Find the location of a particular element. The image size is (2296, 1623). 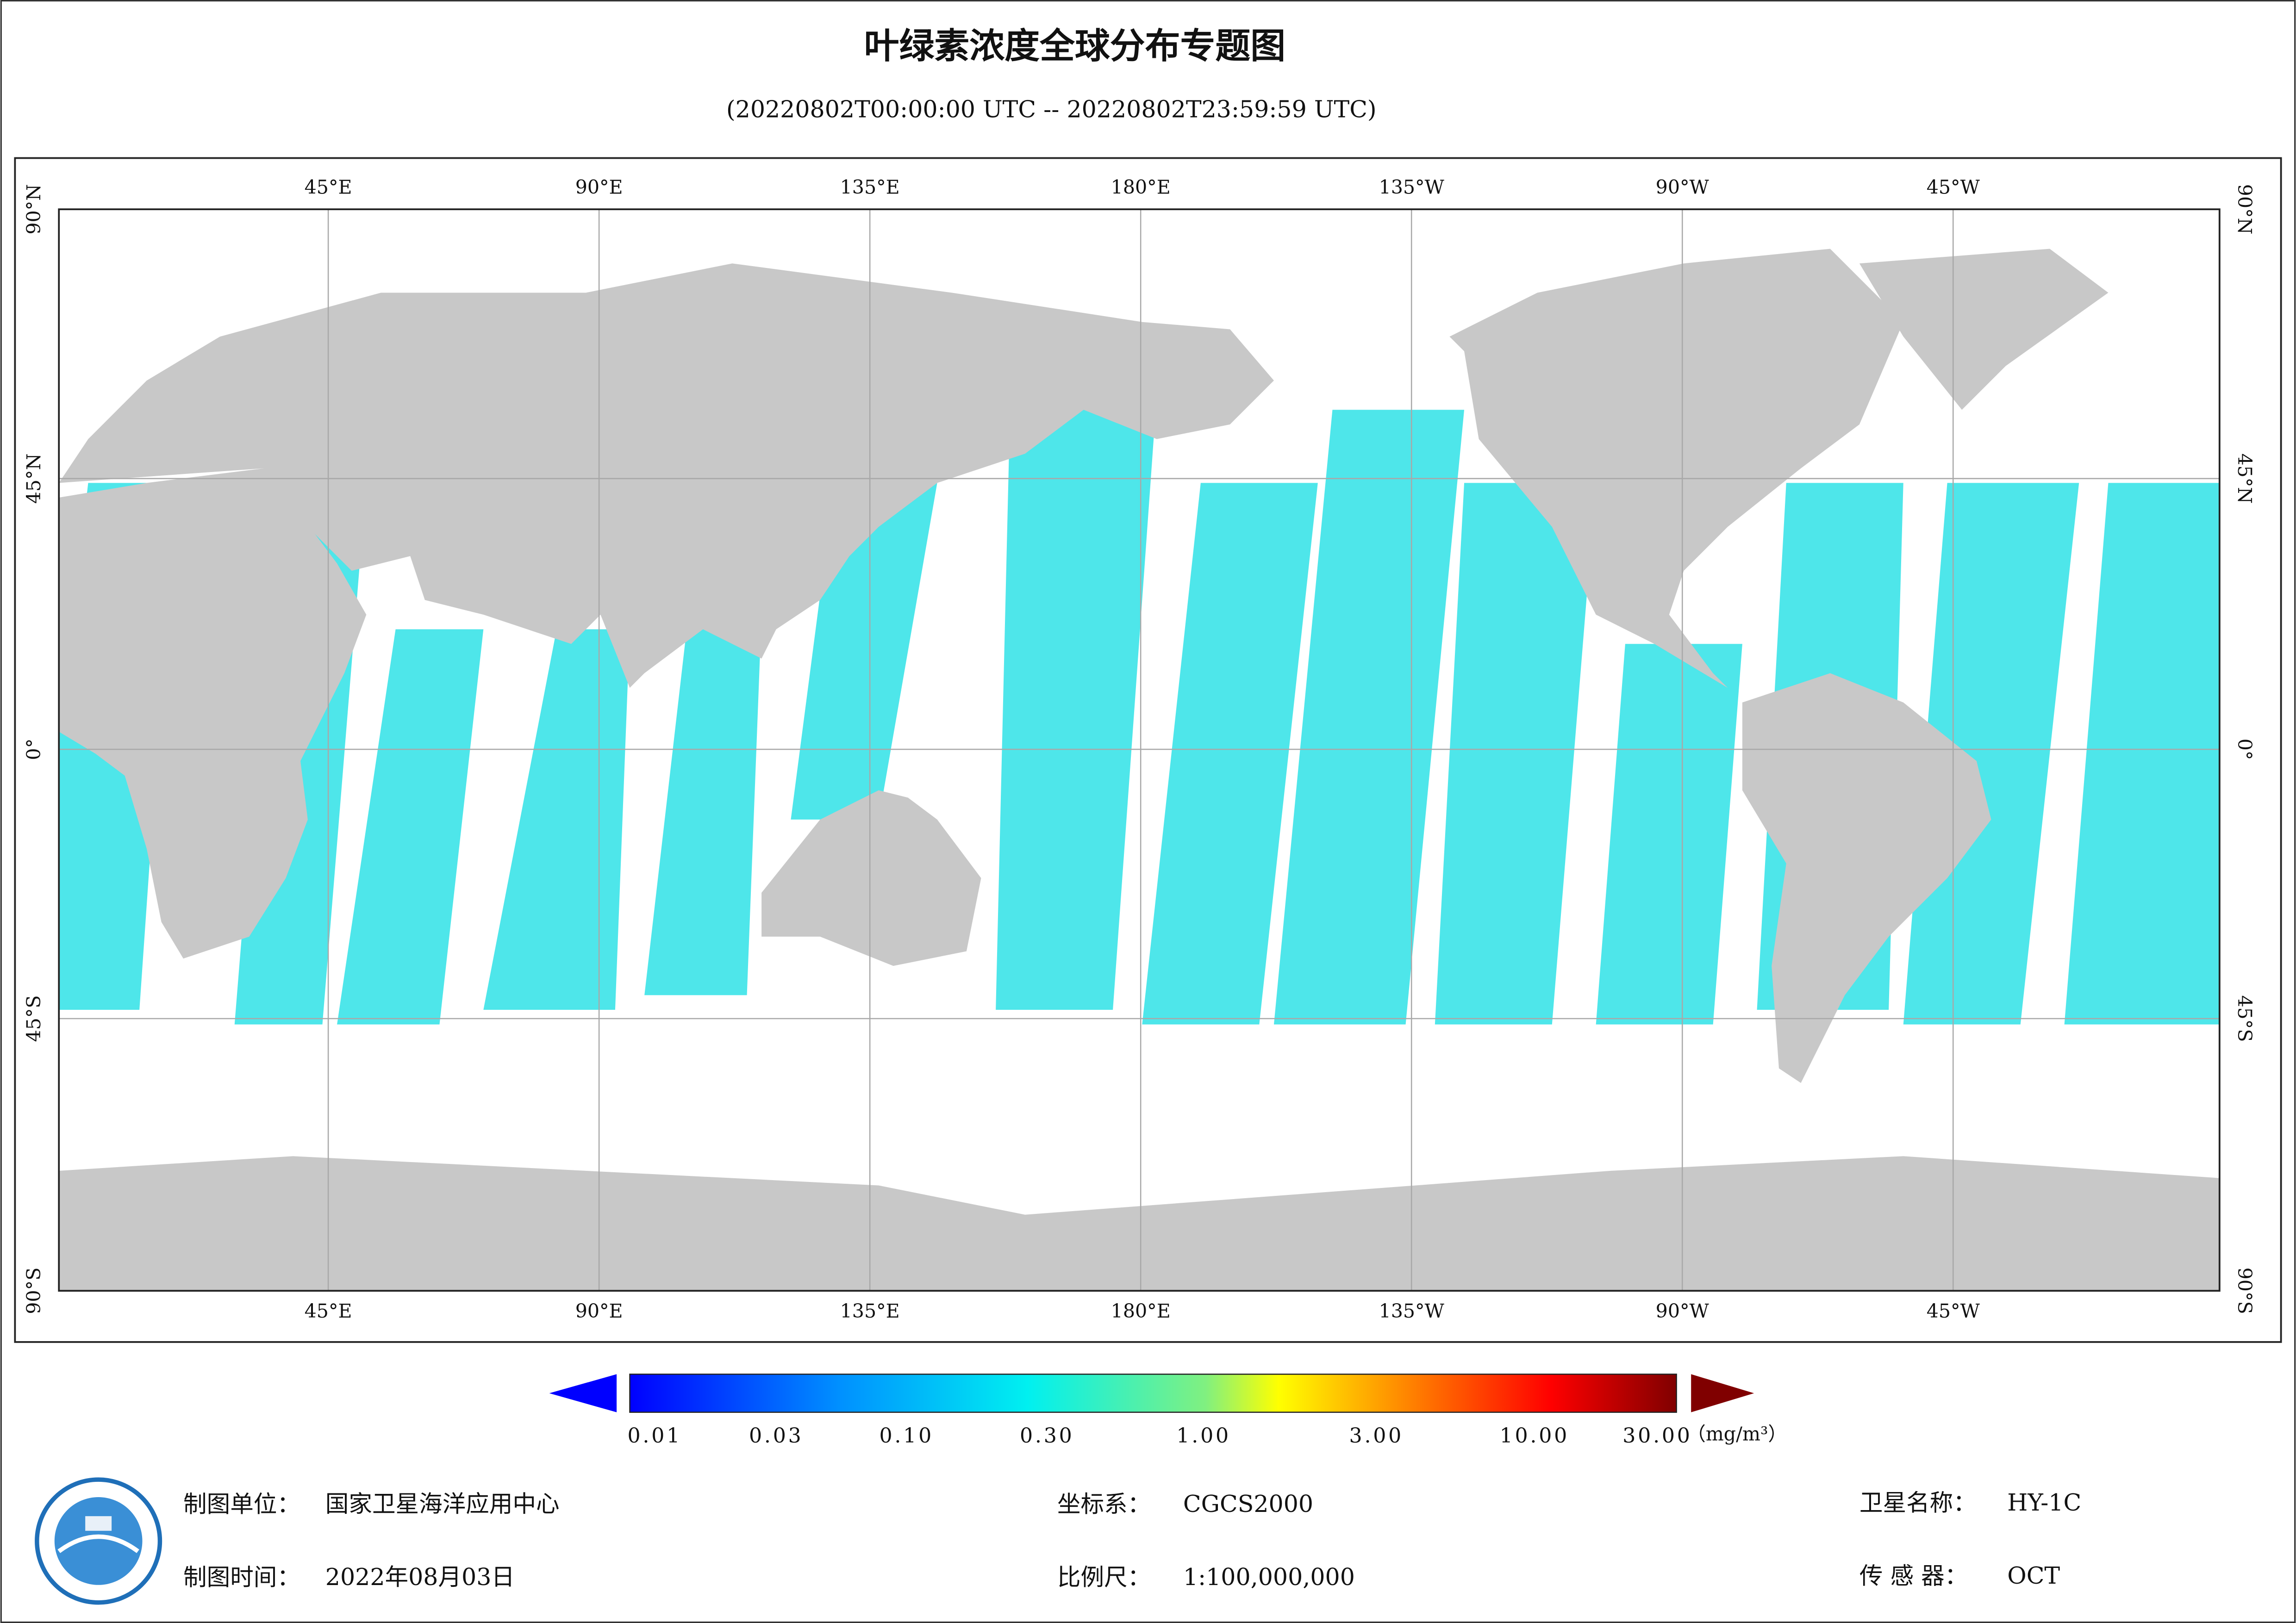

footer-value: CGCS2000 is located at coordinates (1248, 1503).